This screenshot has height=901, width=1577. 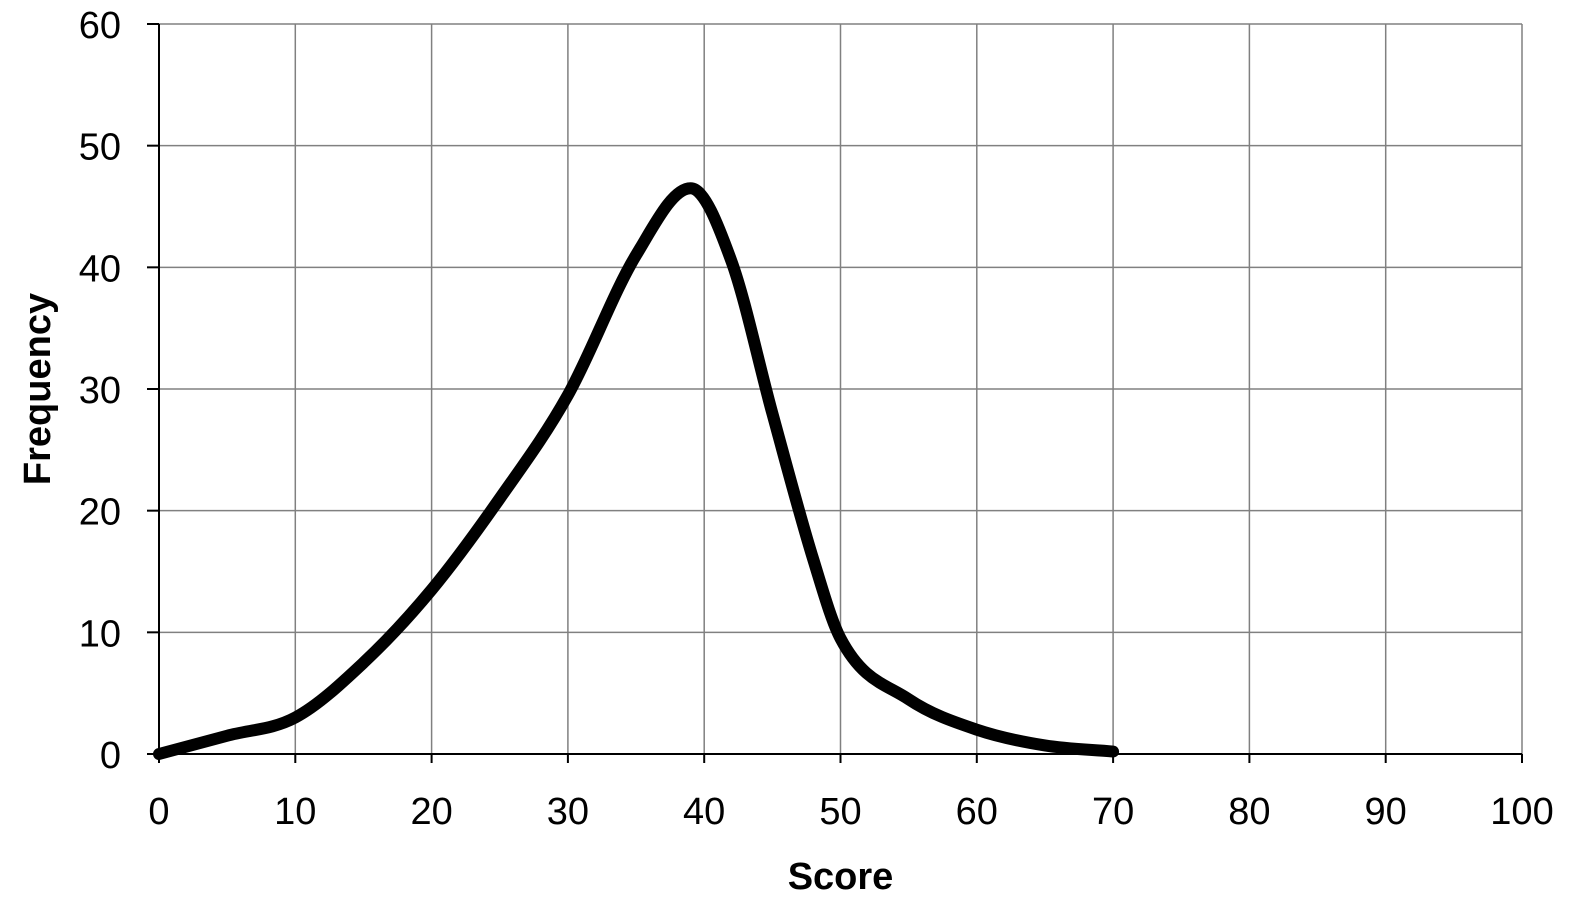 I want to click on y-tick-label: 60, so click(x=100, y=26).